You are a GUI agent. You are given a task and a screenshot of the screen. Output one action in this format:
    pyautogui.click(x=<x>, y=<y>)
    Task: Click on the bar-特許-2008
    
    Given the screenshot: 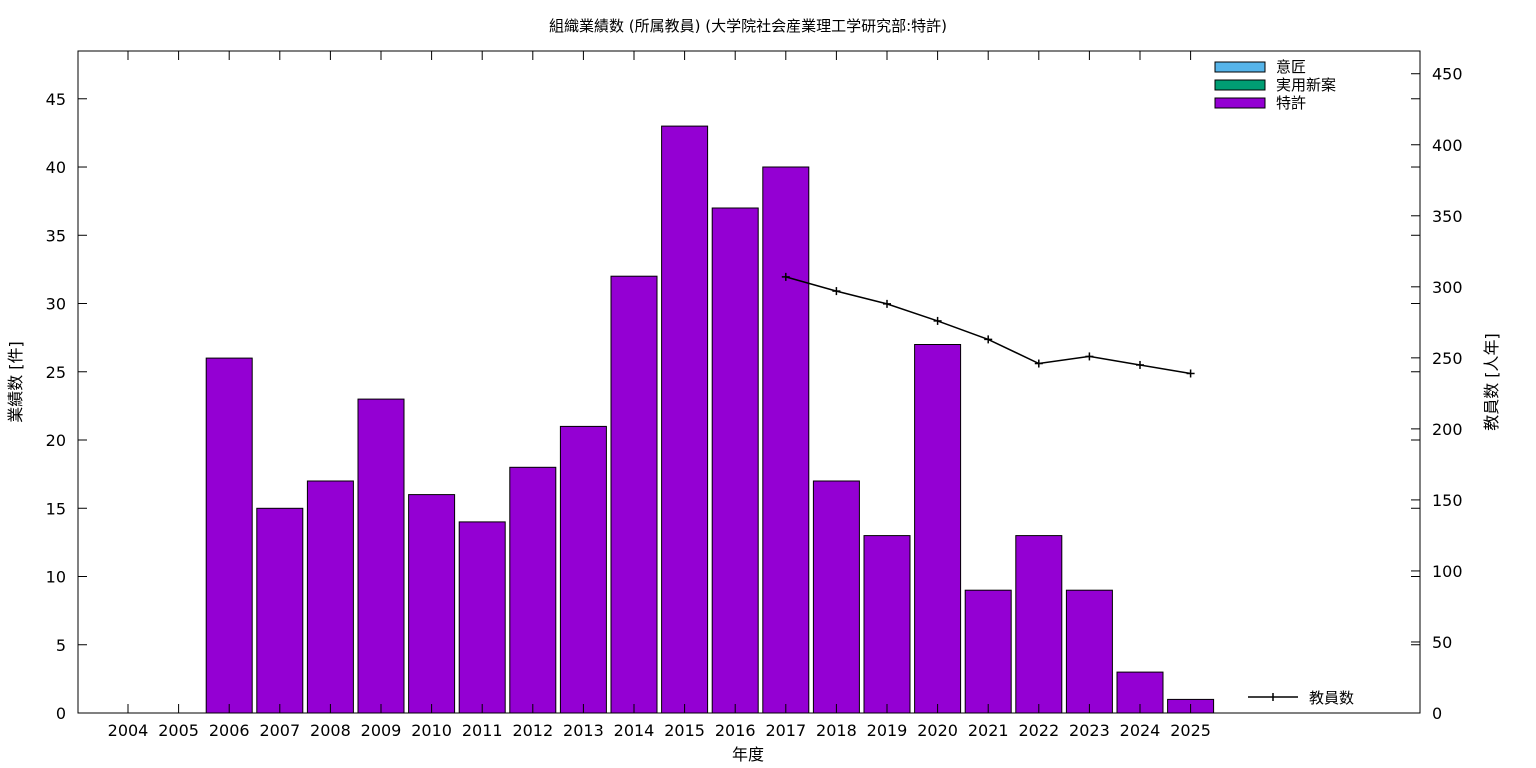 What is the action you would take?
    pyautogui.click(x=330, y=597)
    